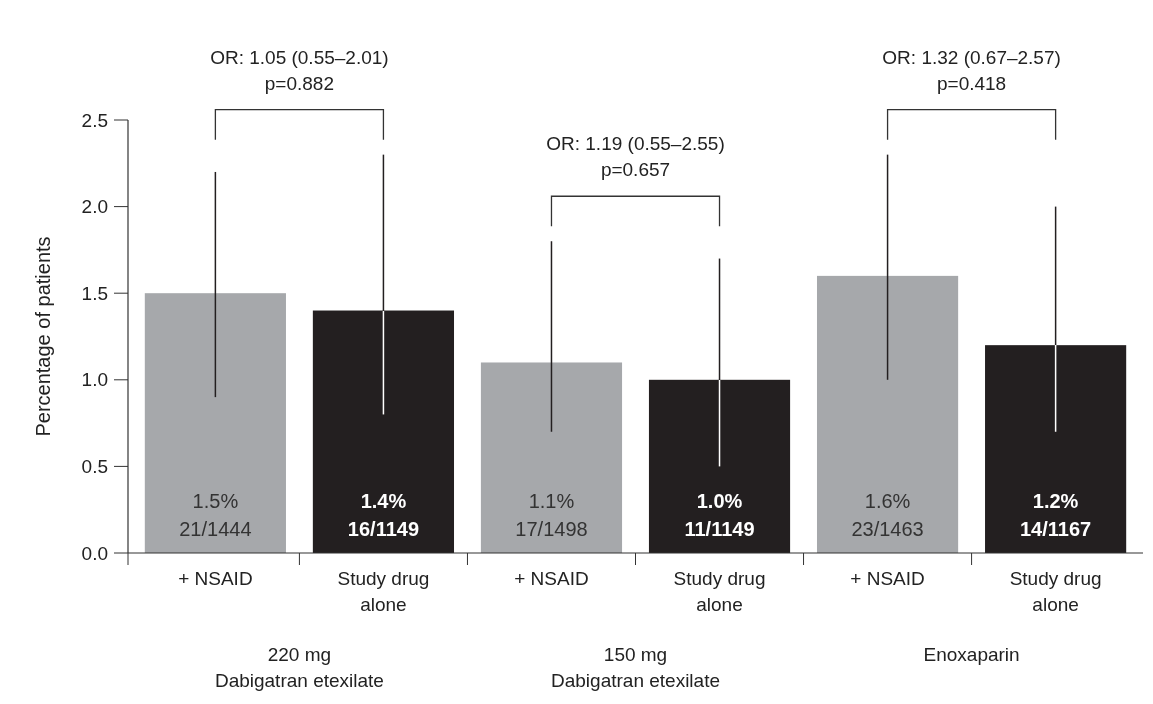  Describe the element at coordinates (635, 667) in the screenshot. I see `text: 150 mg Dabigatran etexilate` at that location.